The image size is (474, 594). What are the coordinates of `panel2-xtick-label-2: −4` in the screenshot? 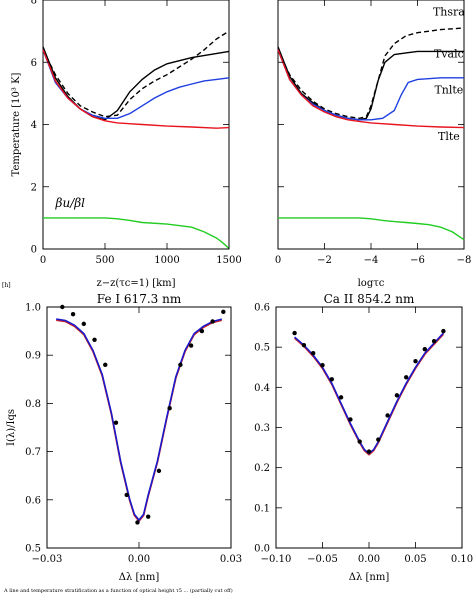 It's located at (371, 260).